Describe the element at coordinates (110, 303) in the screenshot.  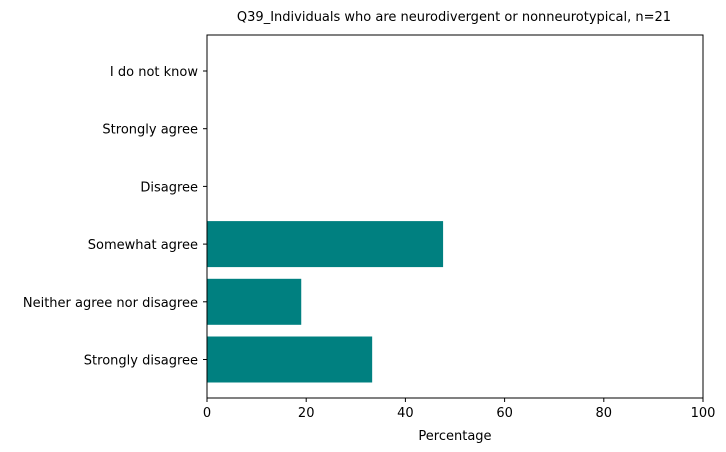
I see `y-tick-label: Neither agree nor disagree` at that location.